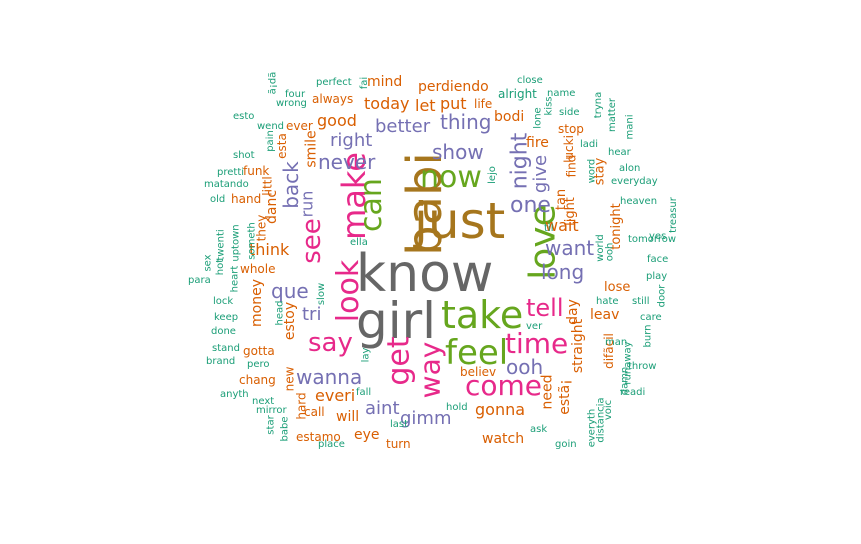 The width and height of the screenshot is (861, 544). What do you see at coordinates (466, 122) in the screenshot?
I see `word-22: thing` at bounding box center [466, 122].